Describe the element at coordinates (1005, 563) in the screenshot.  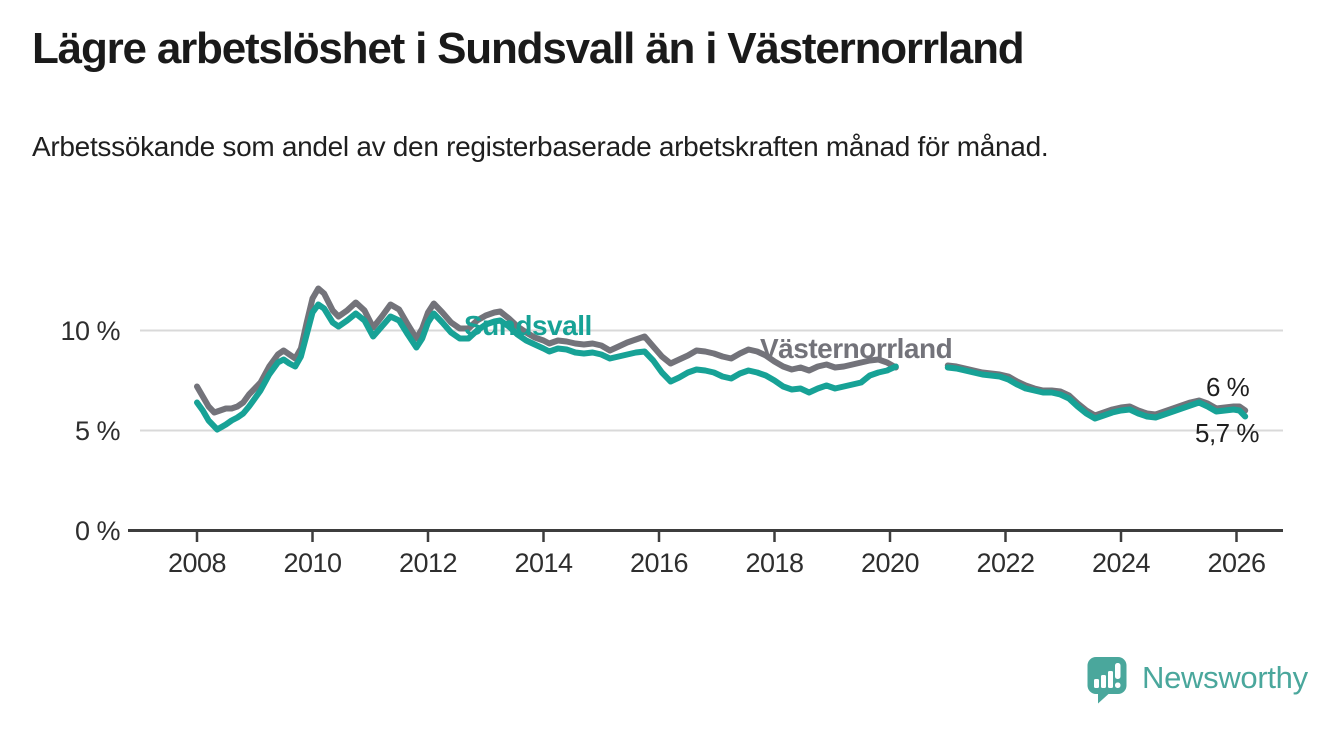
I see `x-tick-label-2022: 2022` at that location.